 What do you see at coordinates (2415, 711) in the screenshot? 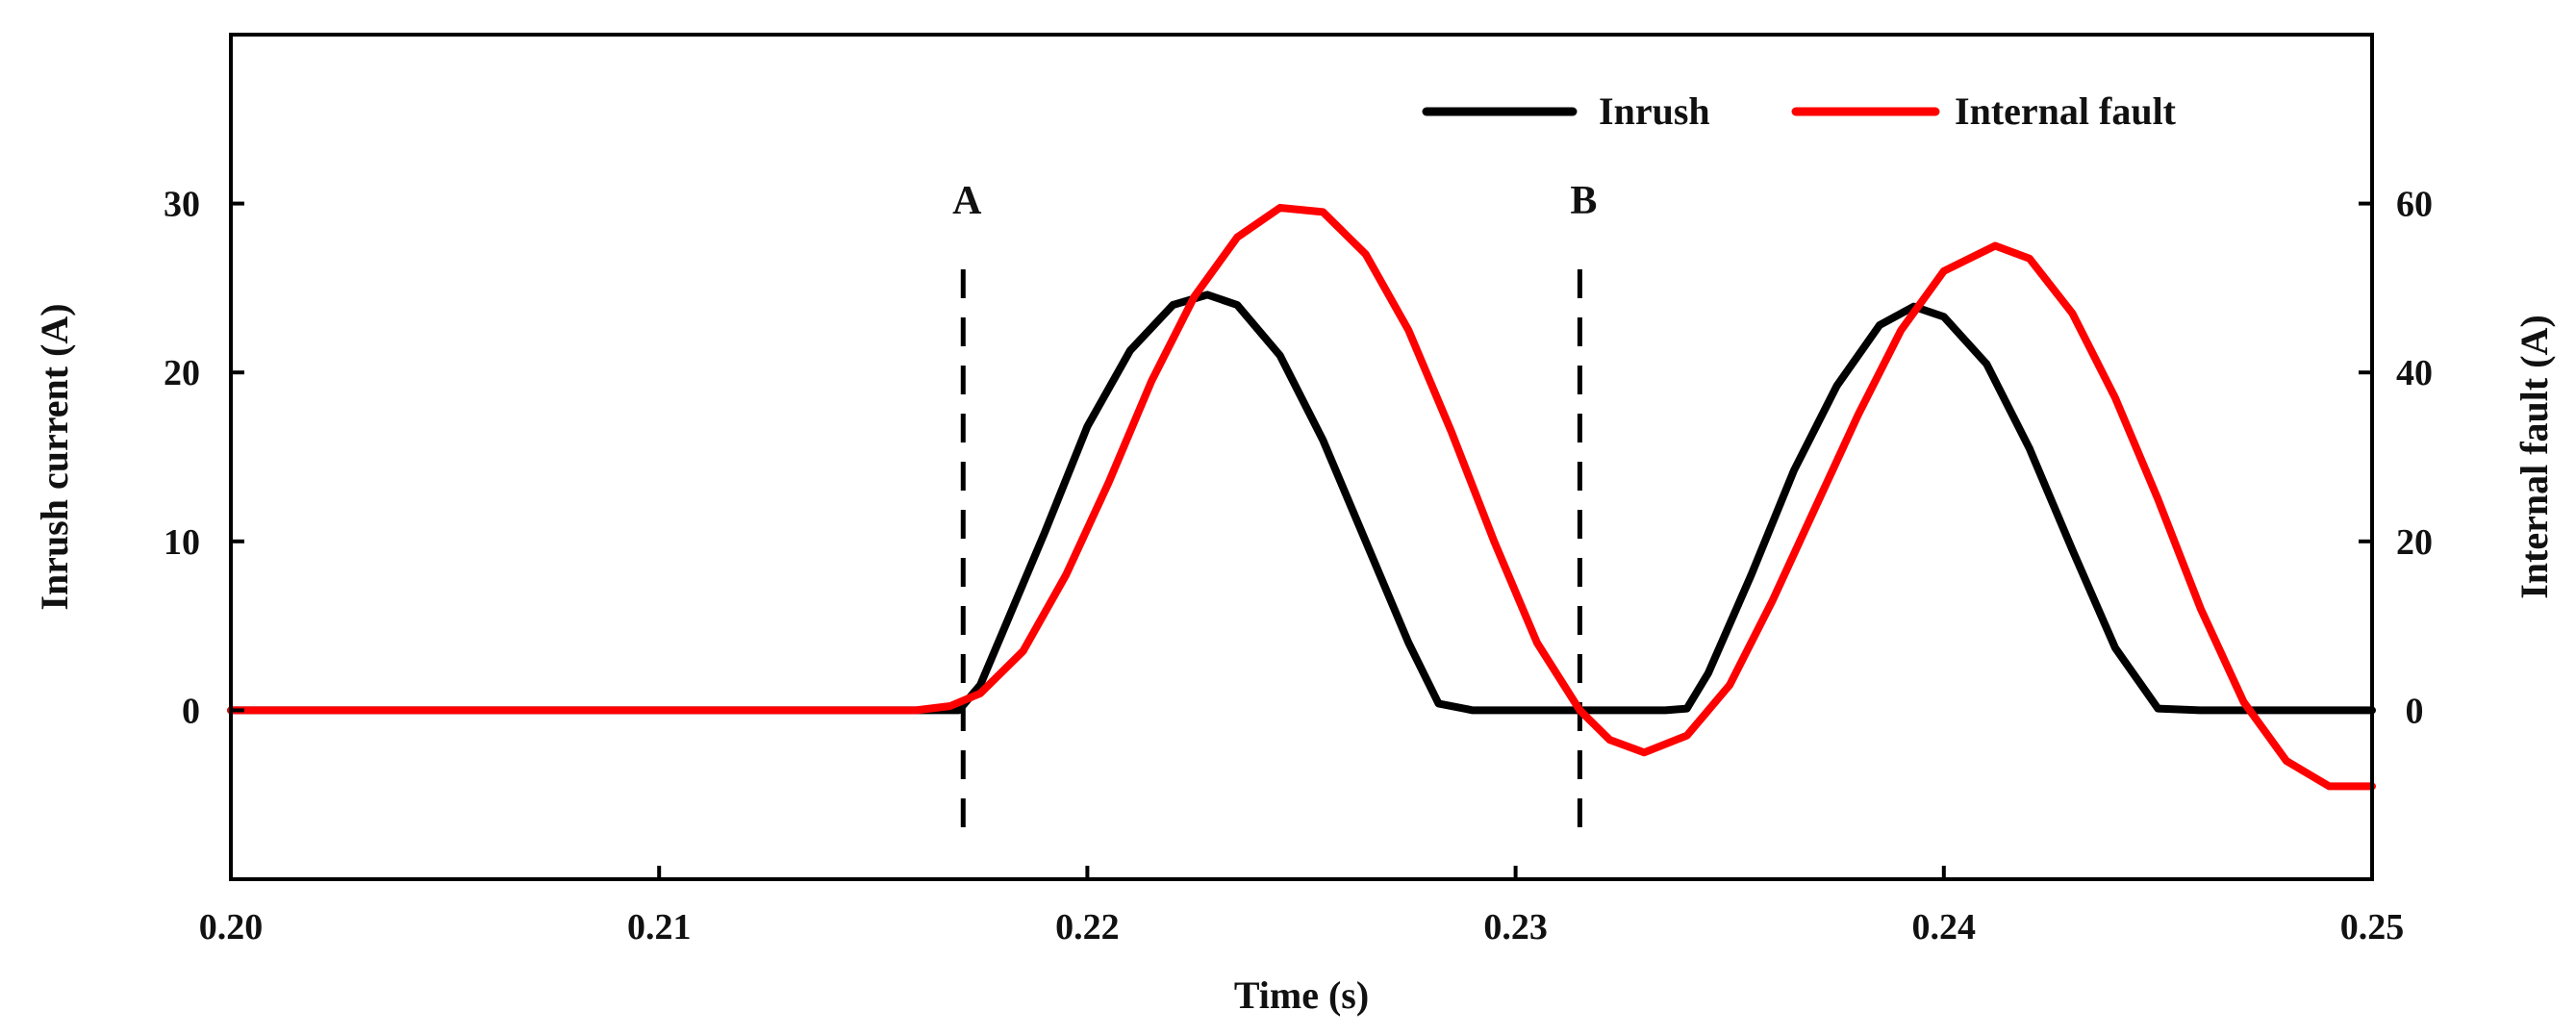
I see `y-right-tick-label: 0` at bounding box center [2415, 711].